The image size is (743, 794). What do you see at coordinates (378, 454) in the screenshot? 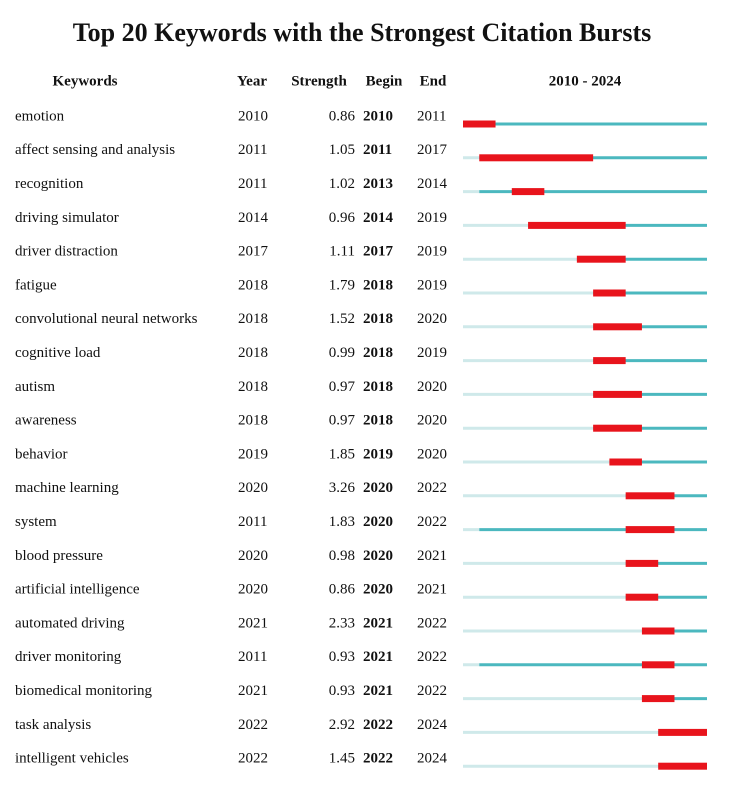
I see `begin: 2019` at bounding box center [378, 454].